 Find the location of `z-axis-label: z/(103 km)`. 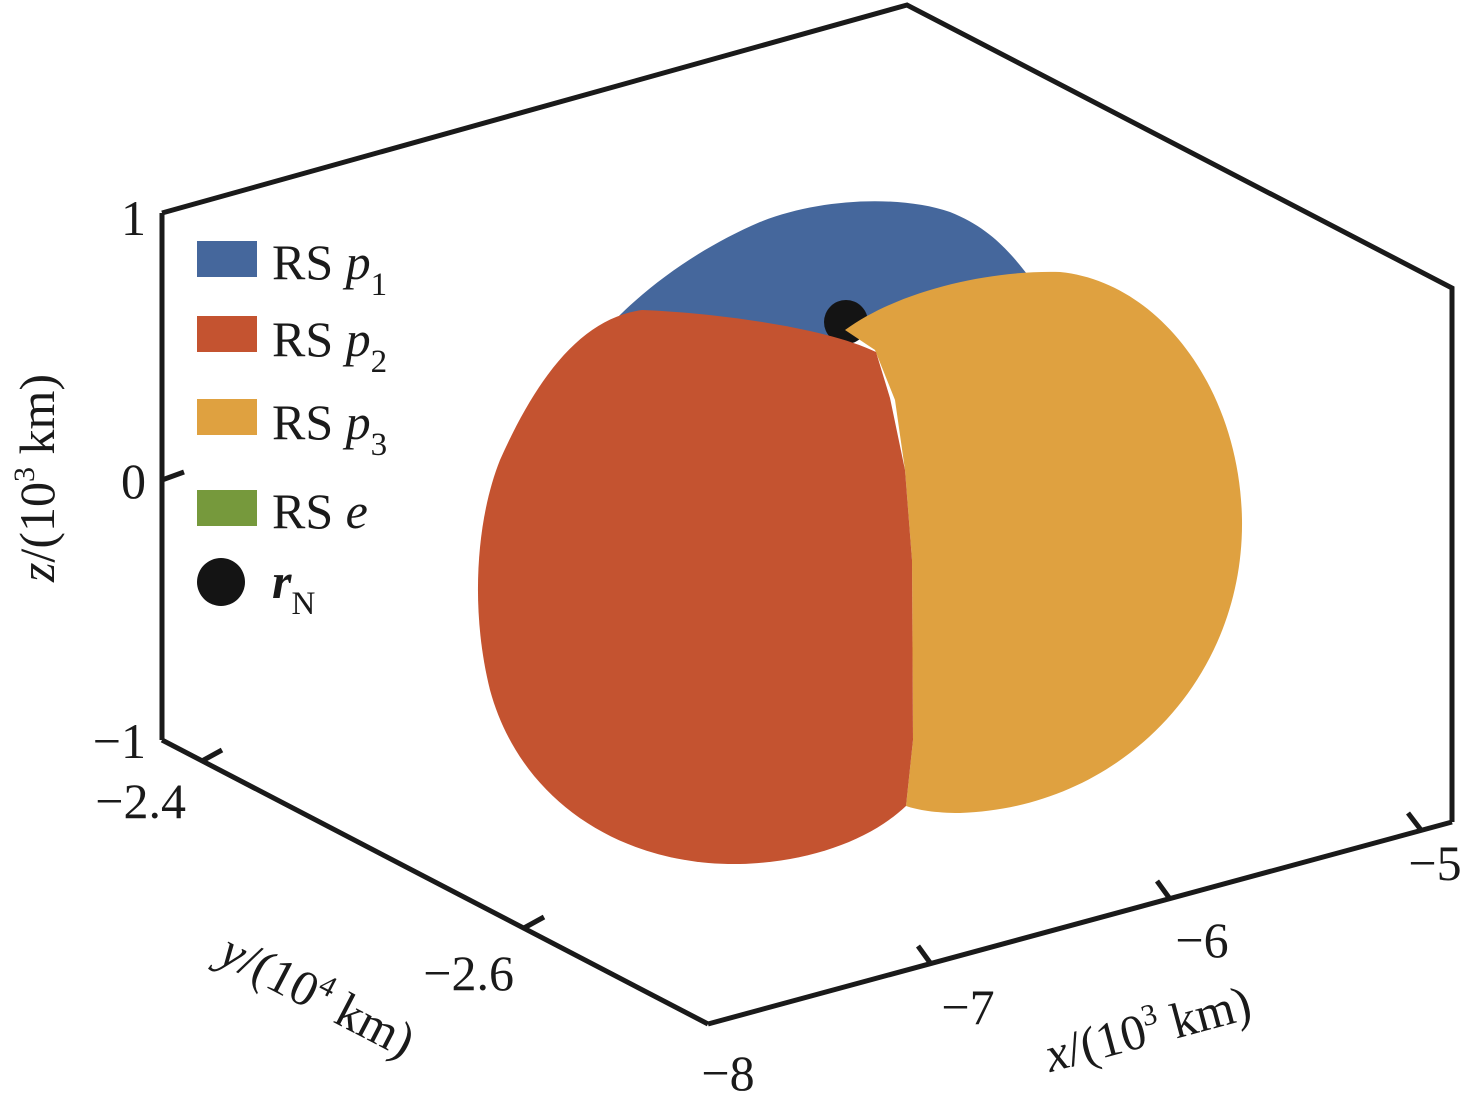

z-axis-label: z/(103 km) is located at coordinates (36, 478).